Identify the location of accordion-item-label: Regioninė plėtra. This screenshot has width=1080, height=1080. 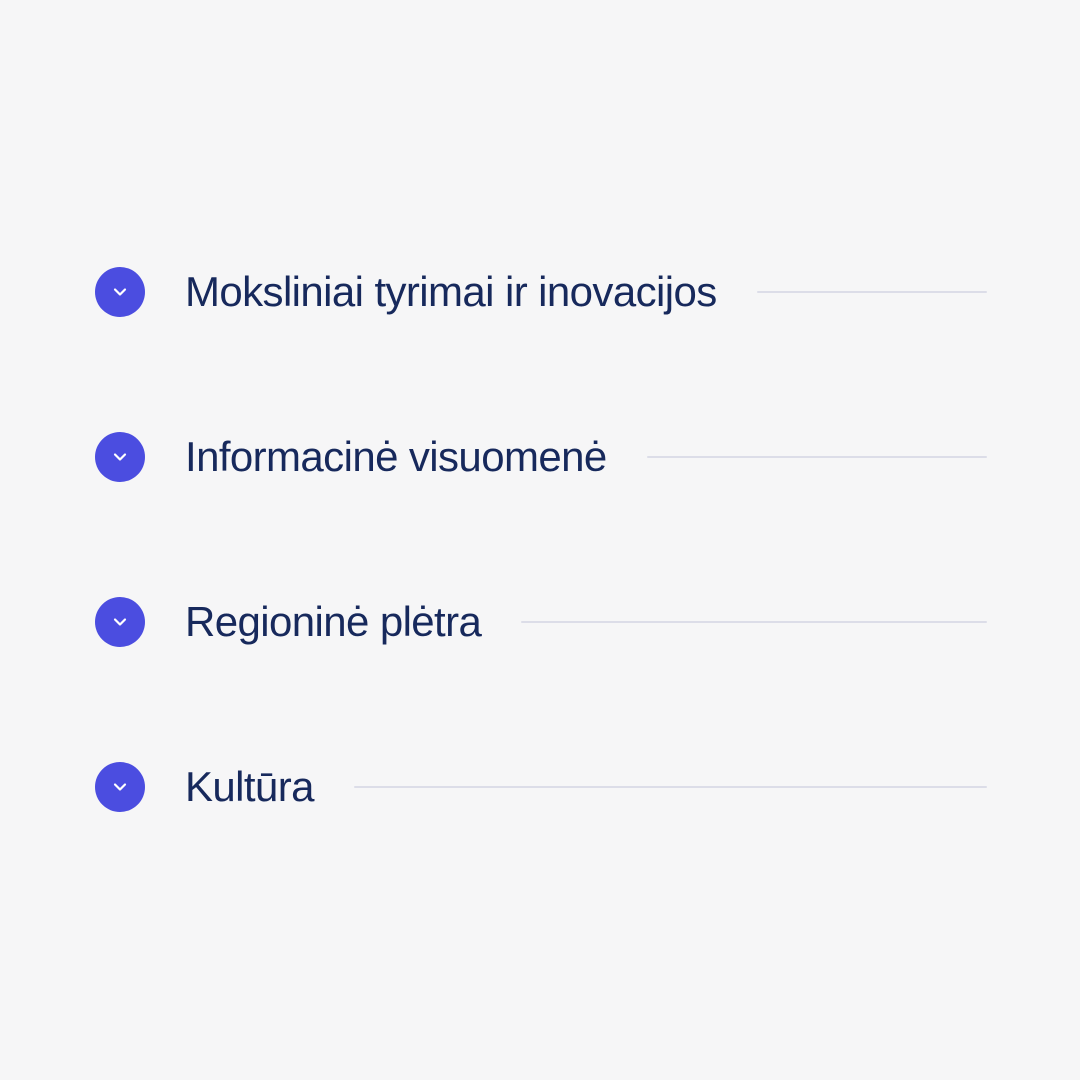
(333, 621).